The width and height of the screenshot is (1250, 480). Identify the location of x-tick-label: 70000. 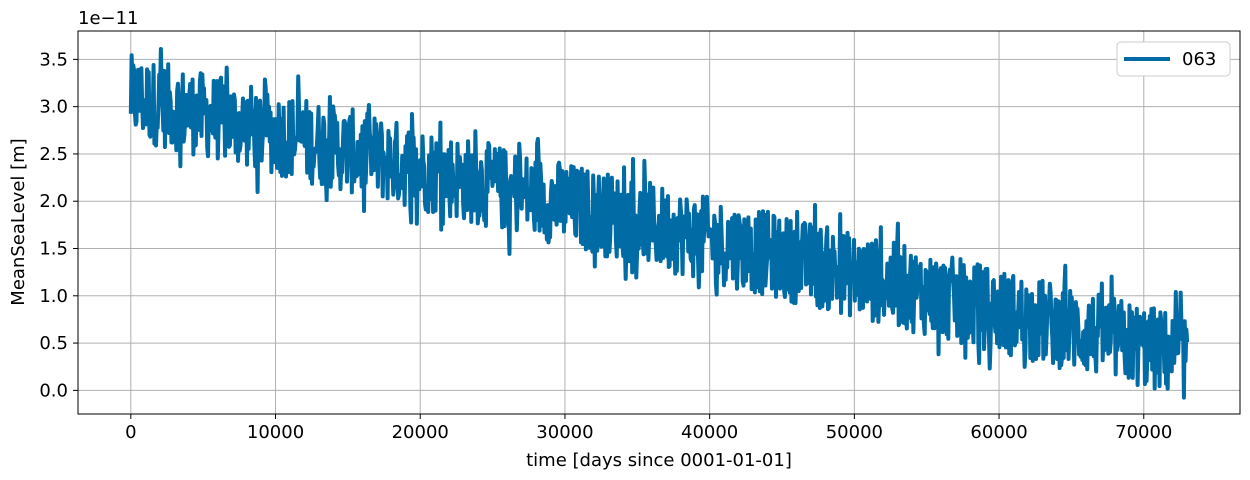
(1143, 432).